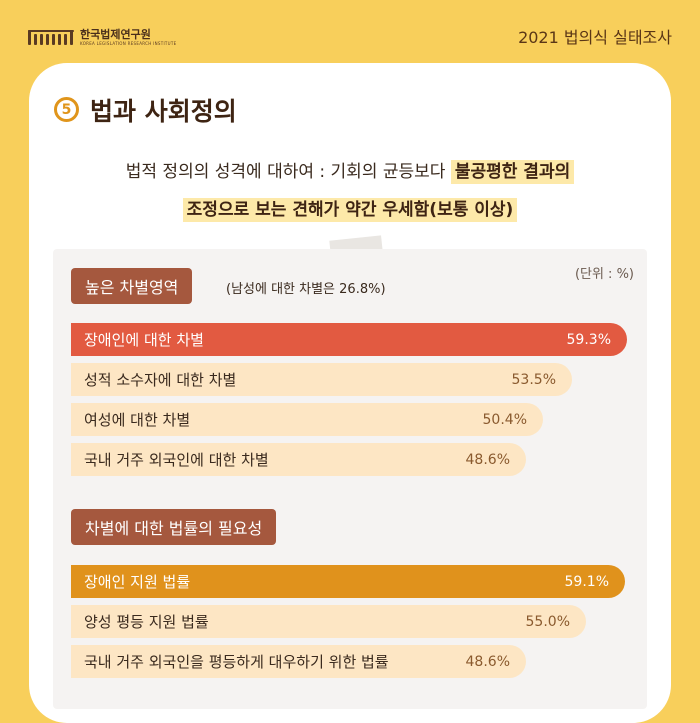  Describe the element at coordinates (306, 289) in the screenshot. I see `group-note: (남성에 대한 차별은 26.8%)` at that location.